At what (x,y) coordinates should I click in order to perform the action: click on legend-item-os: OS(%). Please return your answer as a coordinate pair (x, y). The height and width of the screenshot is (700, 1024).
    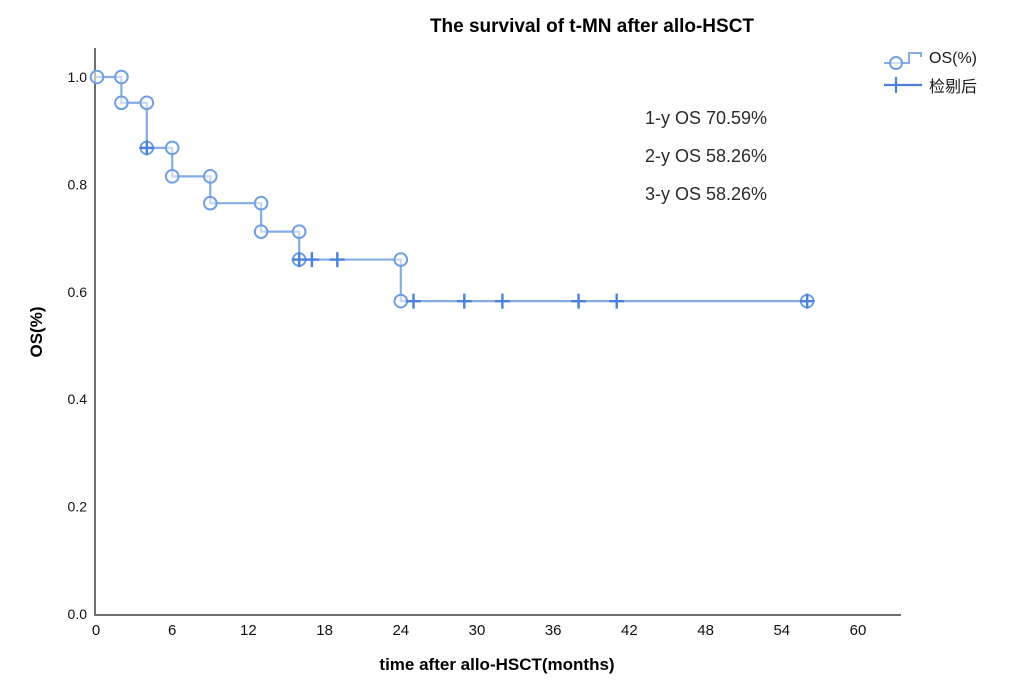
    Looking at the image, I should click on (929, 59).